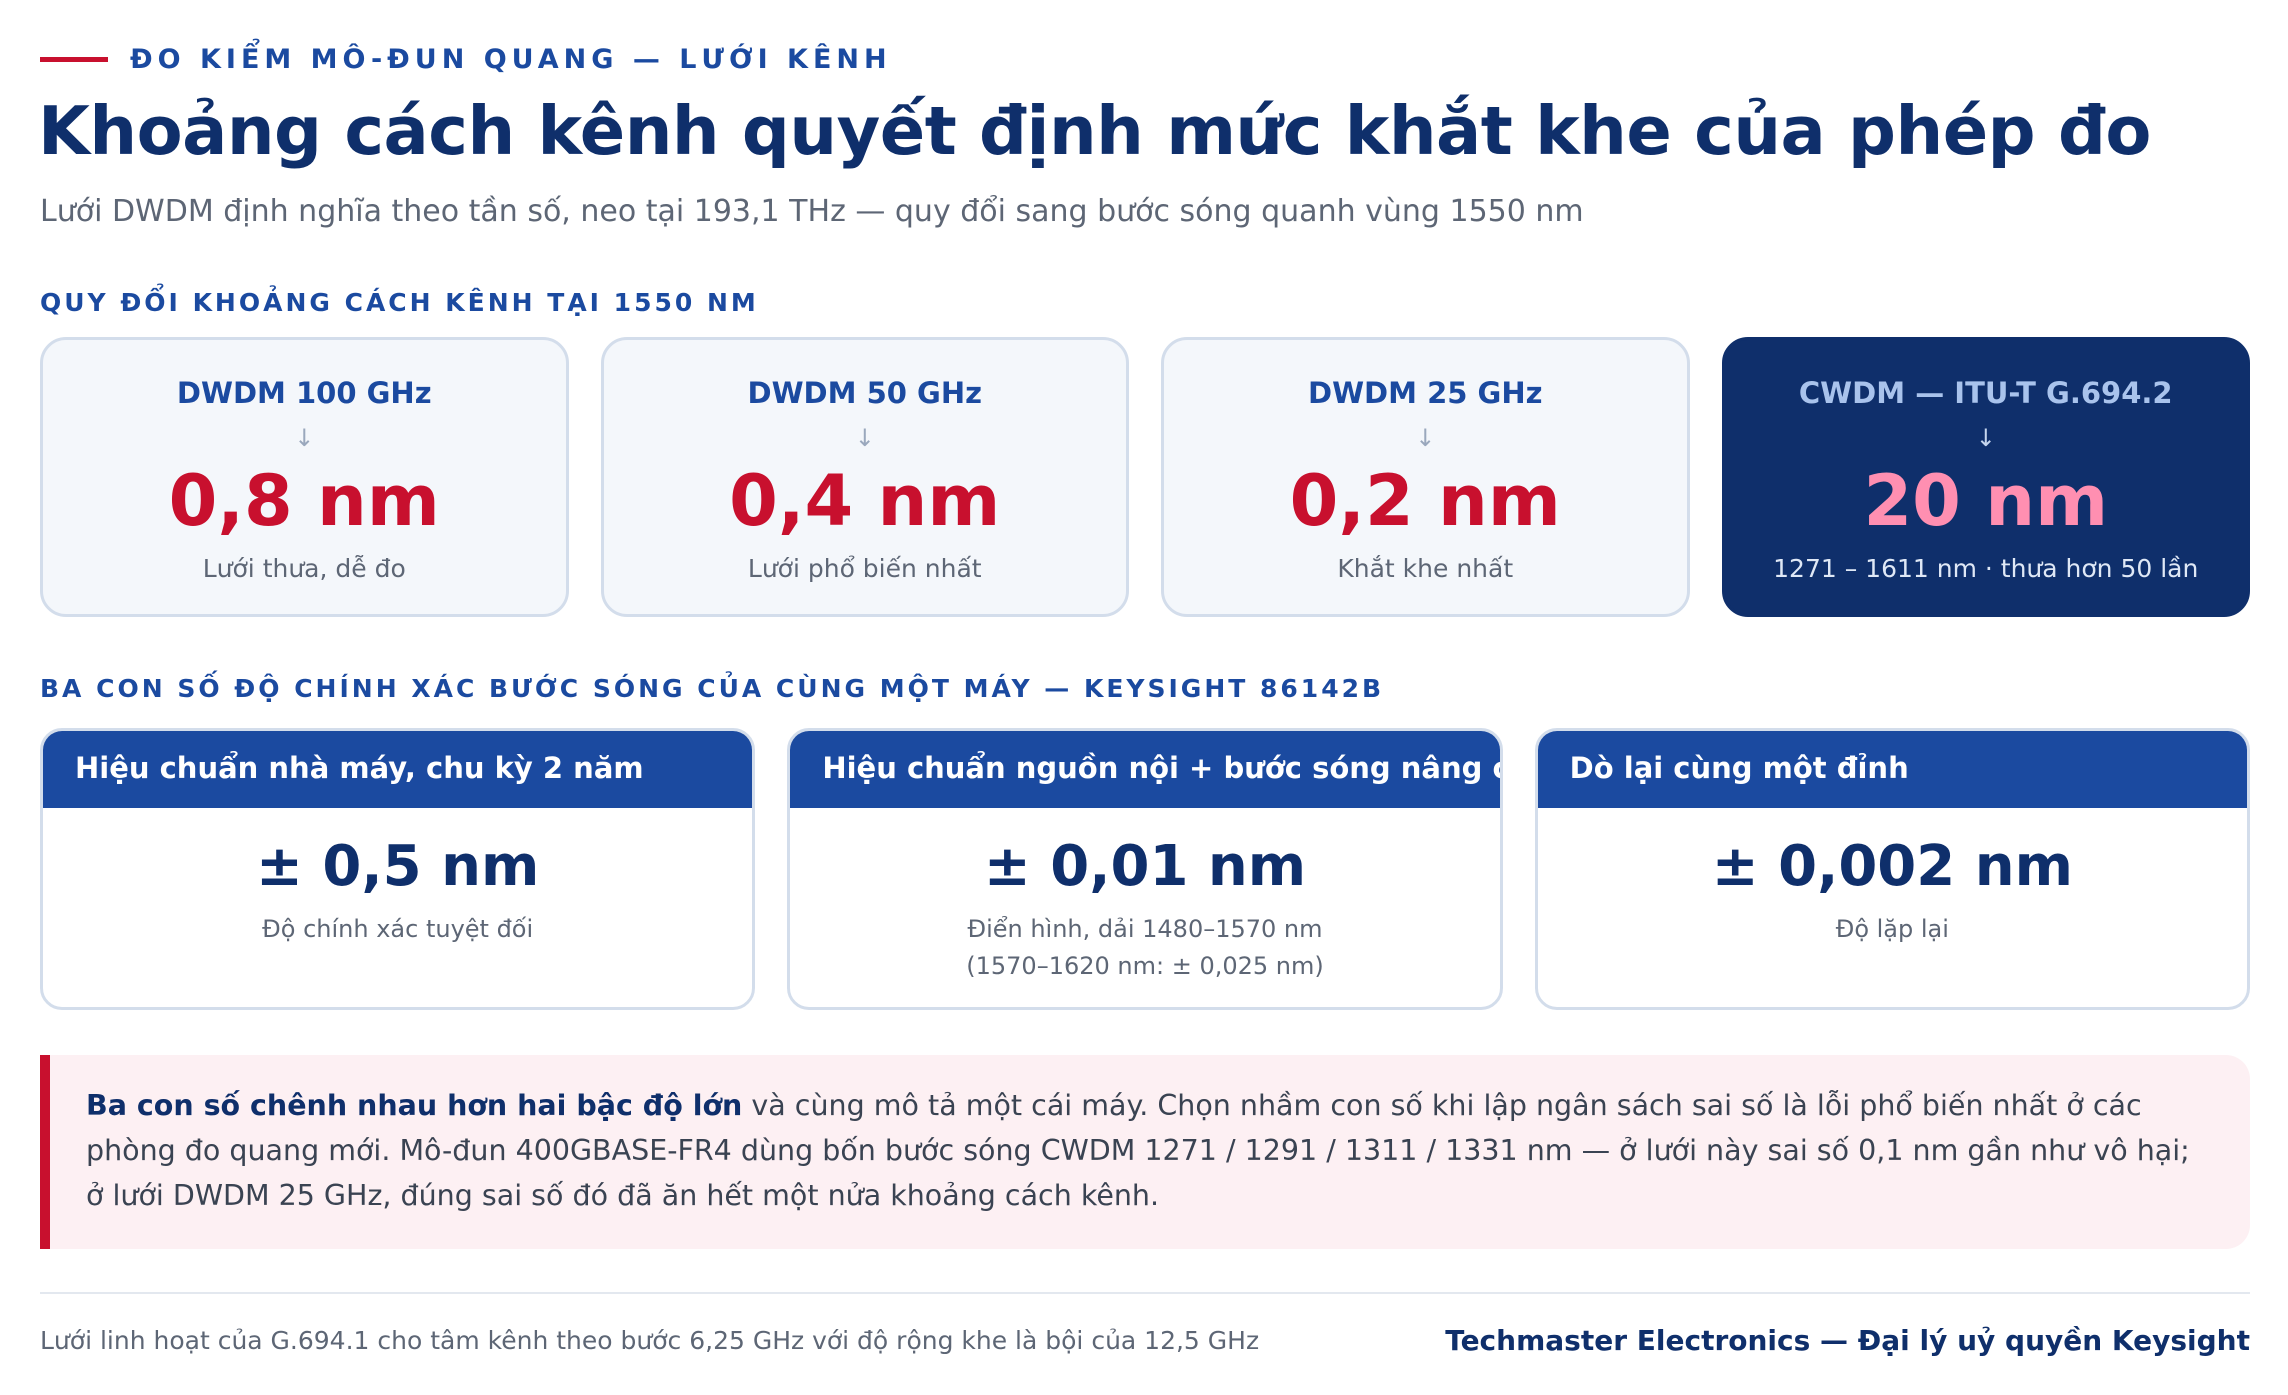 The width and height of the screenshot is (2288, 1395). Describe the element at coordinates (1425, 501) in the screenshot. I see `conversion-card-value: 0,2 nm` at that location.